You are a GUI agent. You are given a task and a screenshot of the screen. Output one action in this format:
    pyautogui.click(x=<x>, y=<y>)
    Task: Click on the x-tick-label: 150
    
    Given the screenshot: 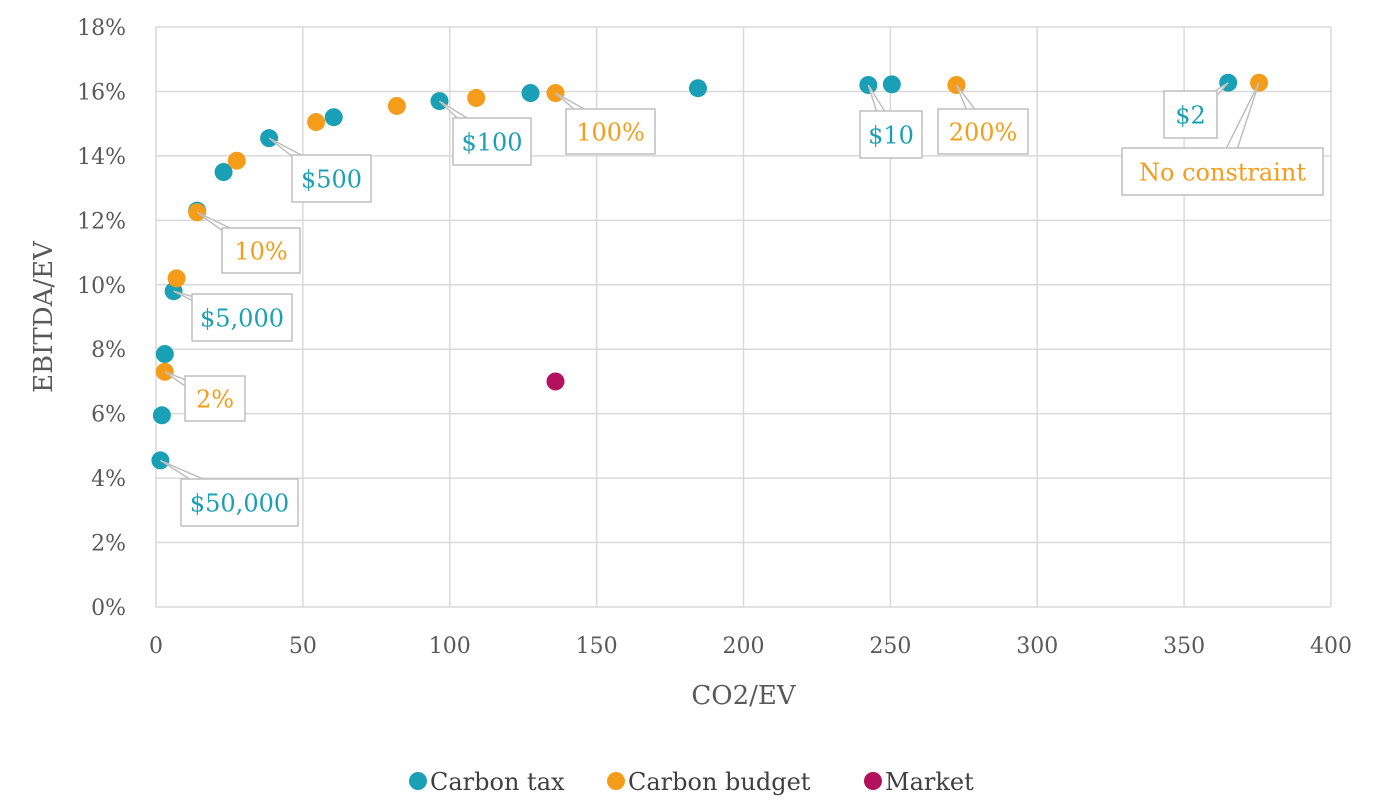 What is the action you would take?
    pyautogui.click(x=597, y=646)
    